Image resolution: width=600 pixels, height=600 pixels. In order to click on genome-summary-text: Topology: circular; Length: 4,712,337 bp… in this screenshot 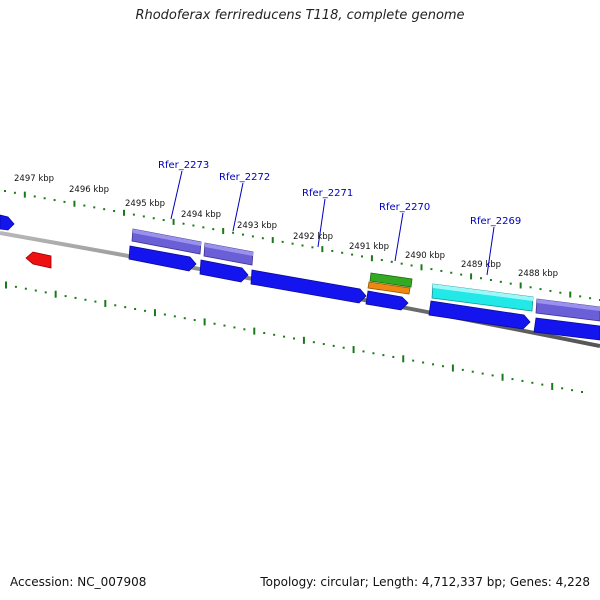, I will do `click(425, 582)`.